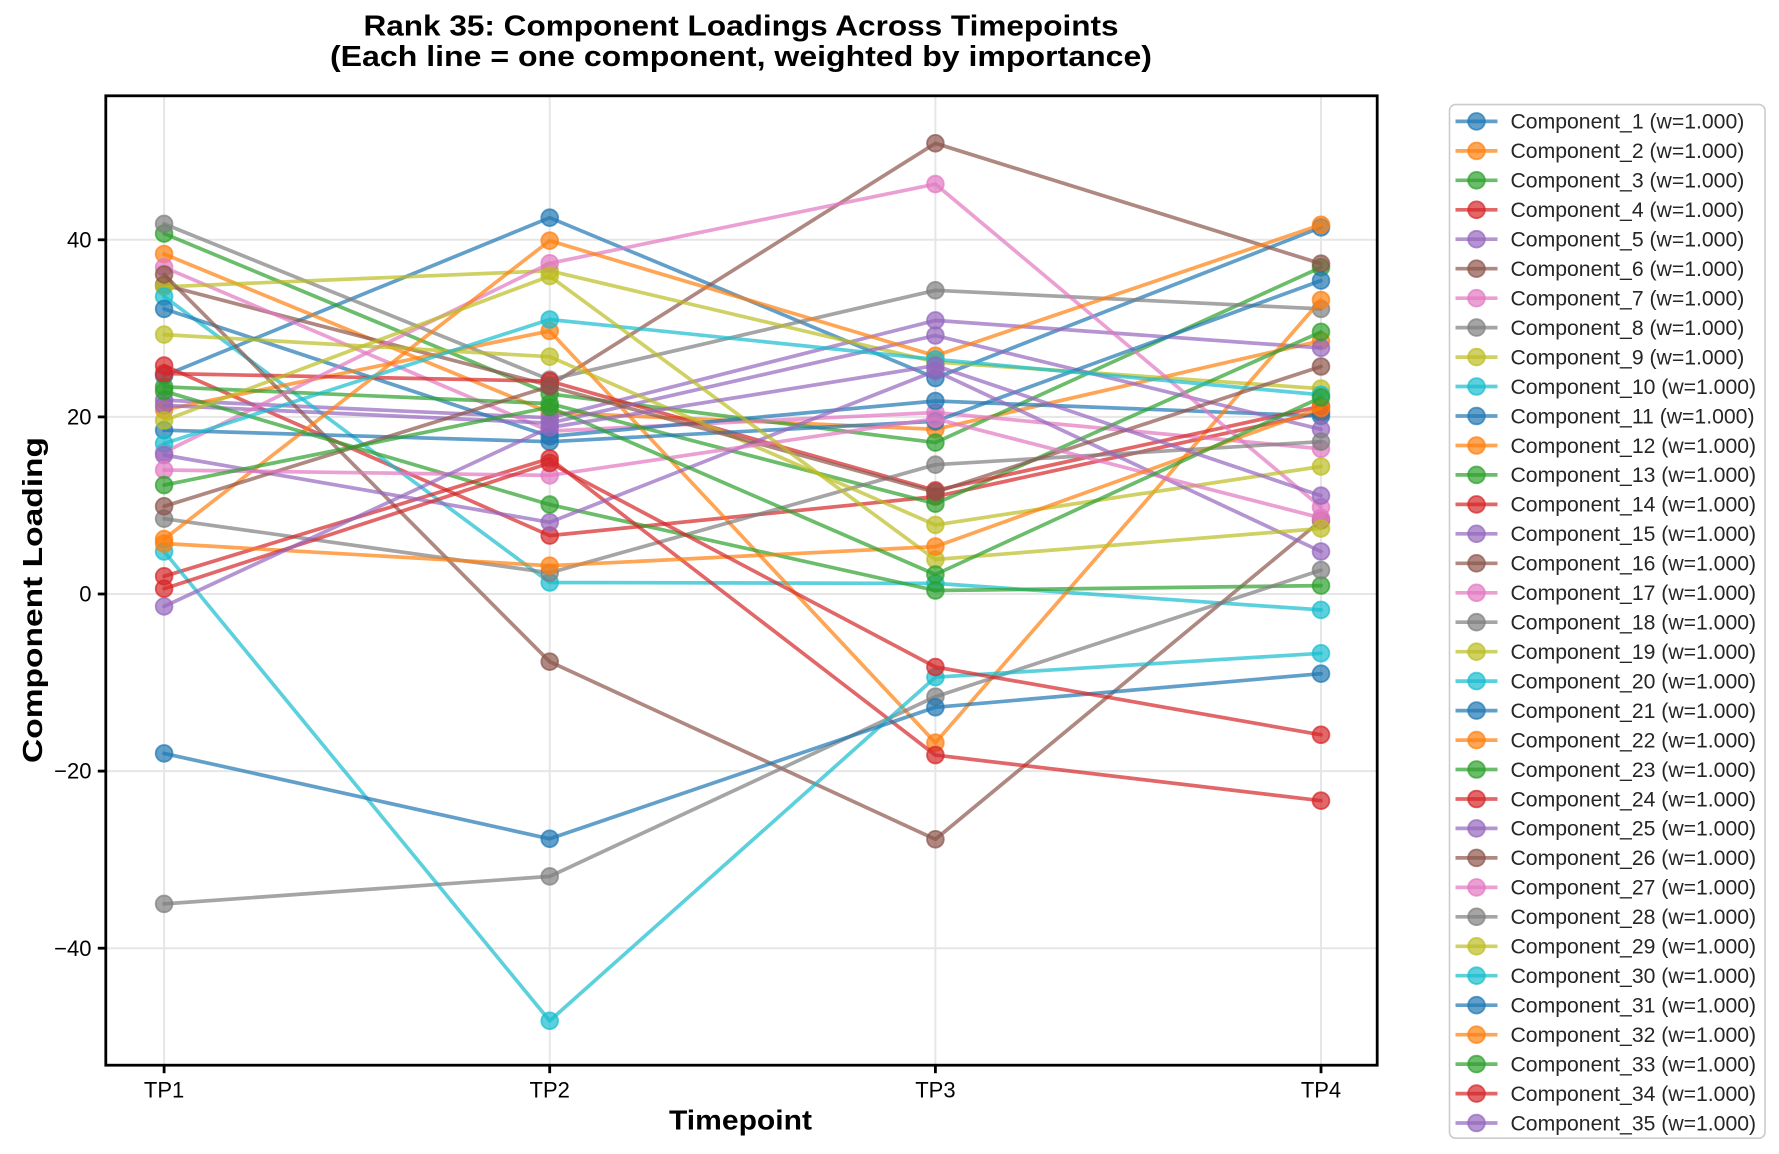 This screenshot has height=1154, width=1779. I want to click on svg-text: Component_26 (w=1.000), so click(1634, 858).